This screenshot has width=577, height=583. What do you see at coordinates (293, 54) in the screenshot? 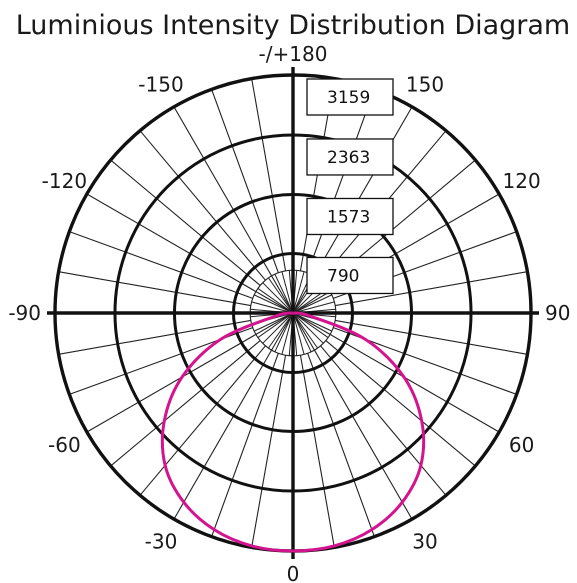
I see `angle-label-180: -/+180` at bounding box center [293, 54].